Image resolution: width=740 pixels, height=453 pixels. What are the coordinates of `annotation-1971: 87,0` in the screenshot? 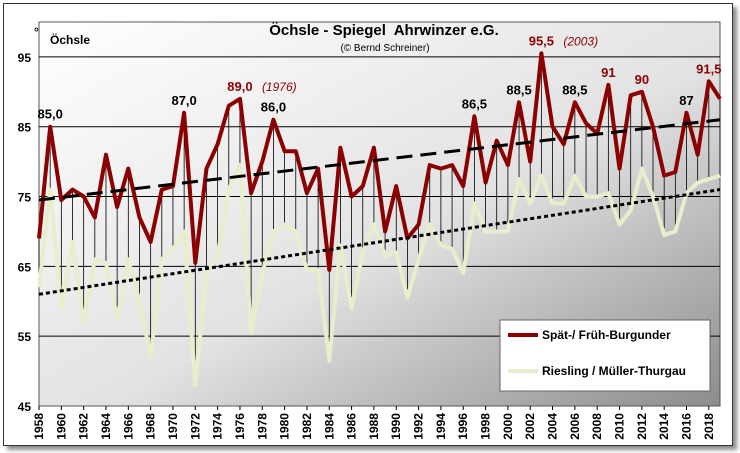 It's located at (183, 100).